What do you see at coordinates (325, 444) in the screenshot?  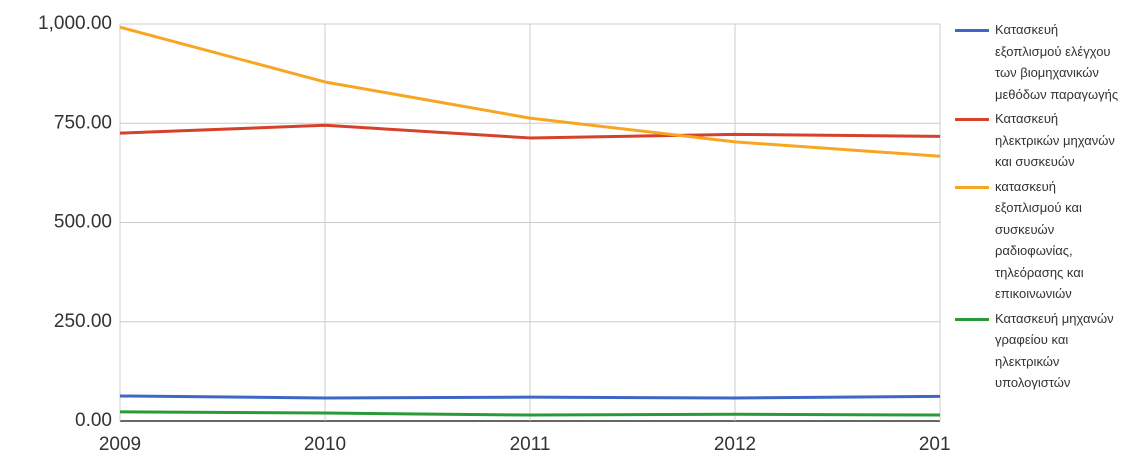 I see `x-tick-label: 2010` at bounding box center [325, 444].